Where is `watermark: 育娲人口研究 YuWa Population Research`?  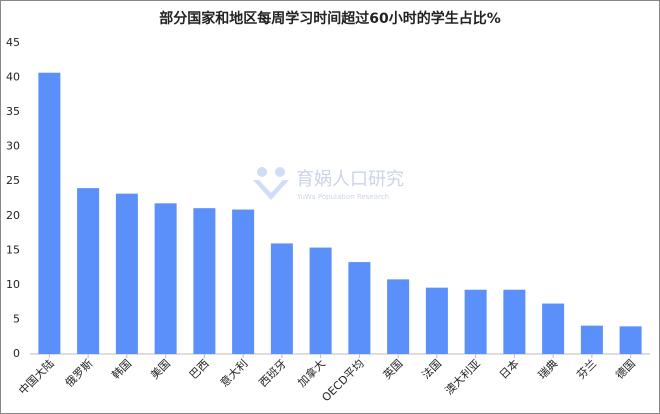
watermark: 育娲人口研究 YuWa Population Research is located at coordinates (328, 184).